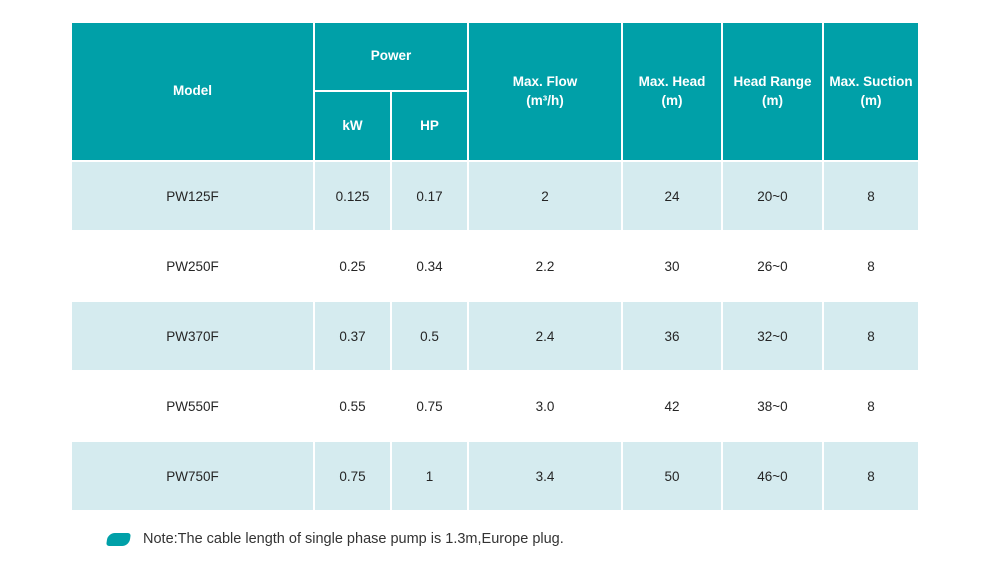 The image size is (1000, 575). Describe the element at coordinates (118, 539) in the screenshot. I see `note-marker-icon` at that location.